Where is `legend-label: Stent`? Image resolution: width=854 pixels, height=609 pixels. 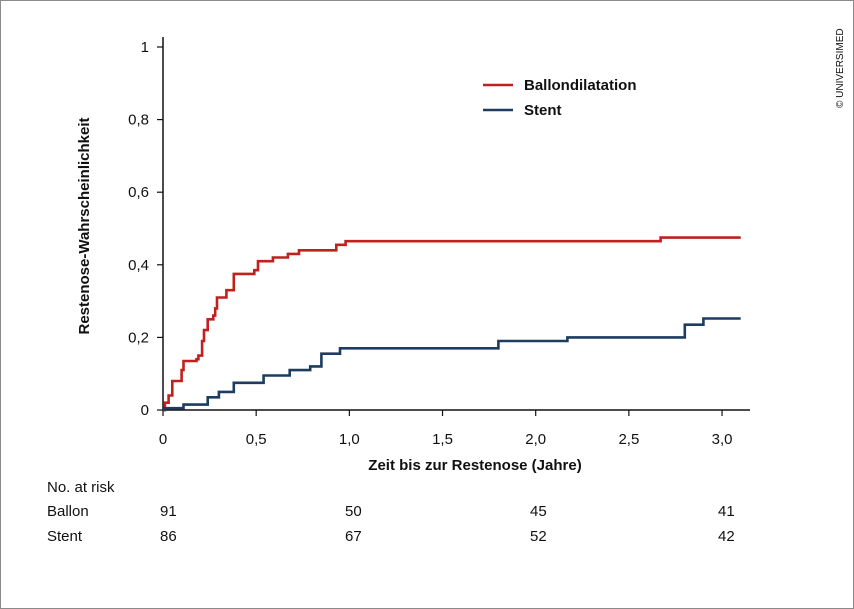
legend-label: Stent is located at coordinates (543, 110).